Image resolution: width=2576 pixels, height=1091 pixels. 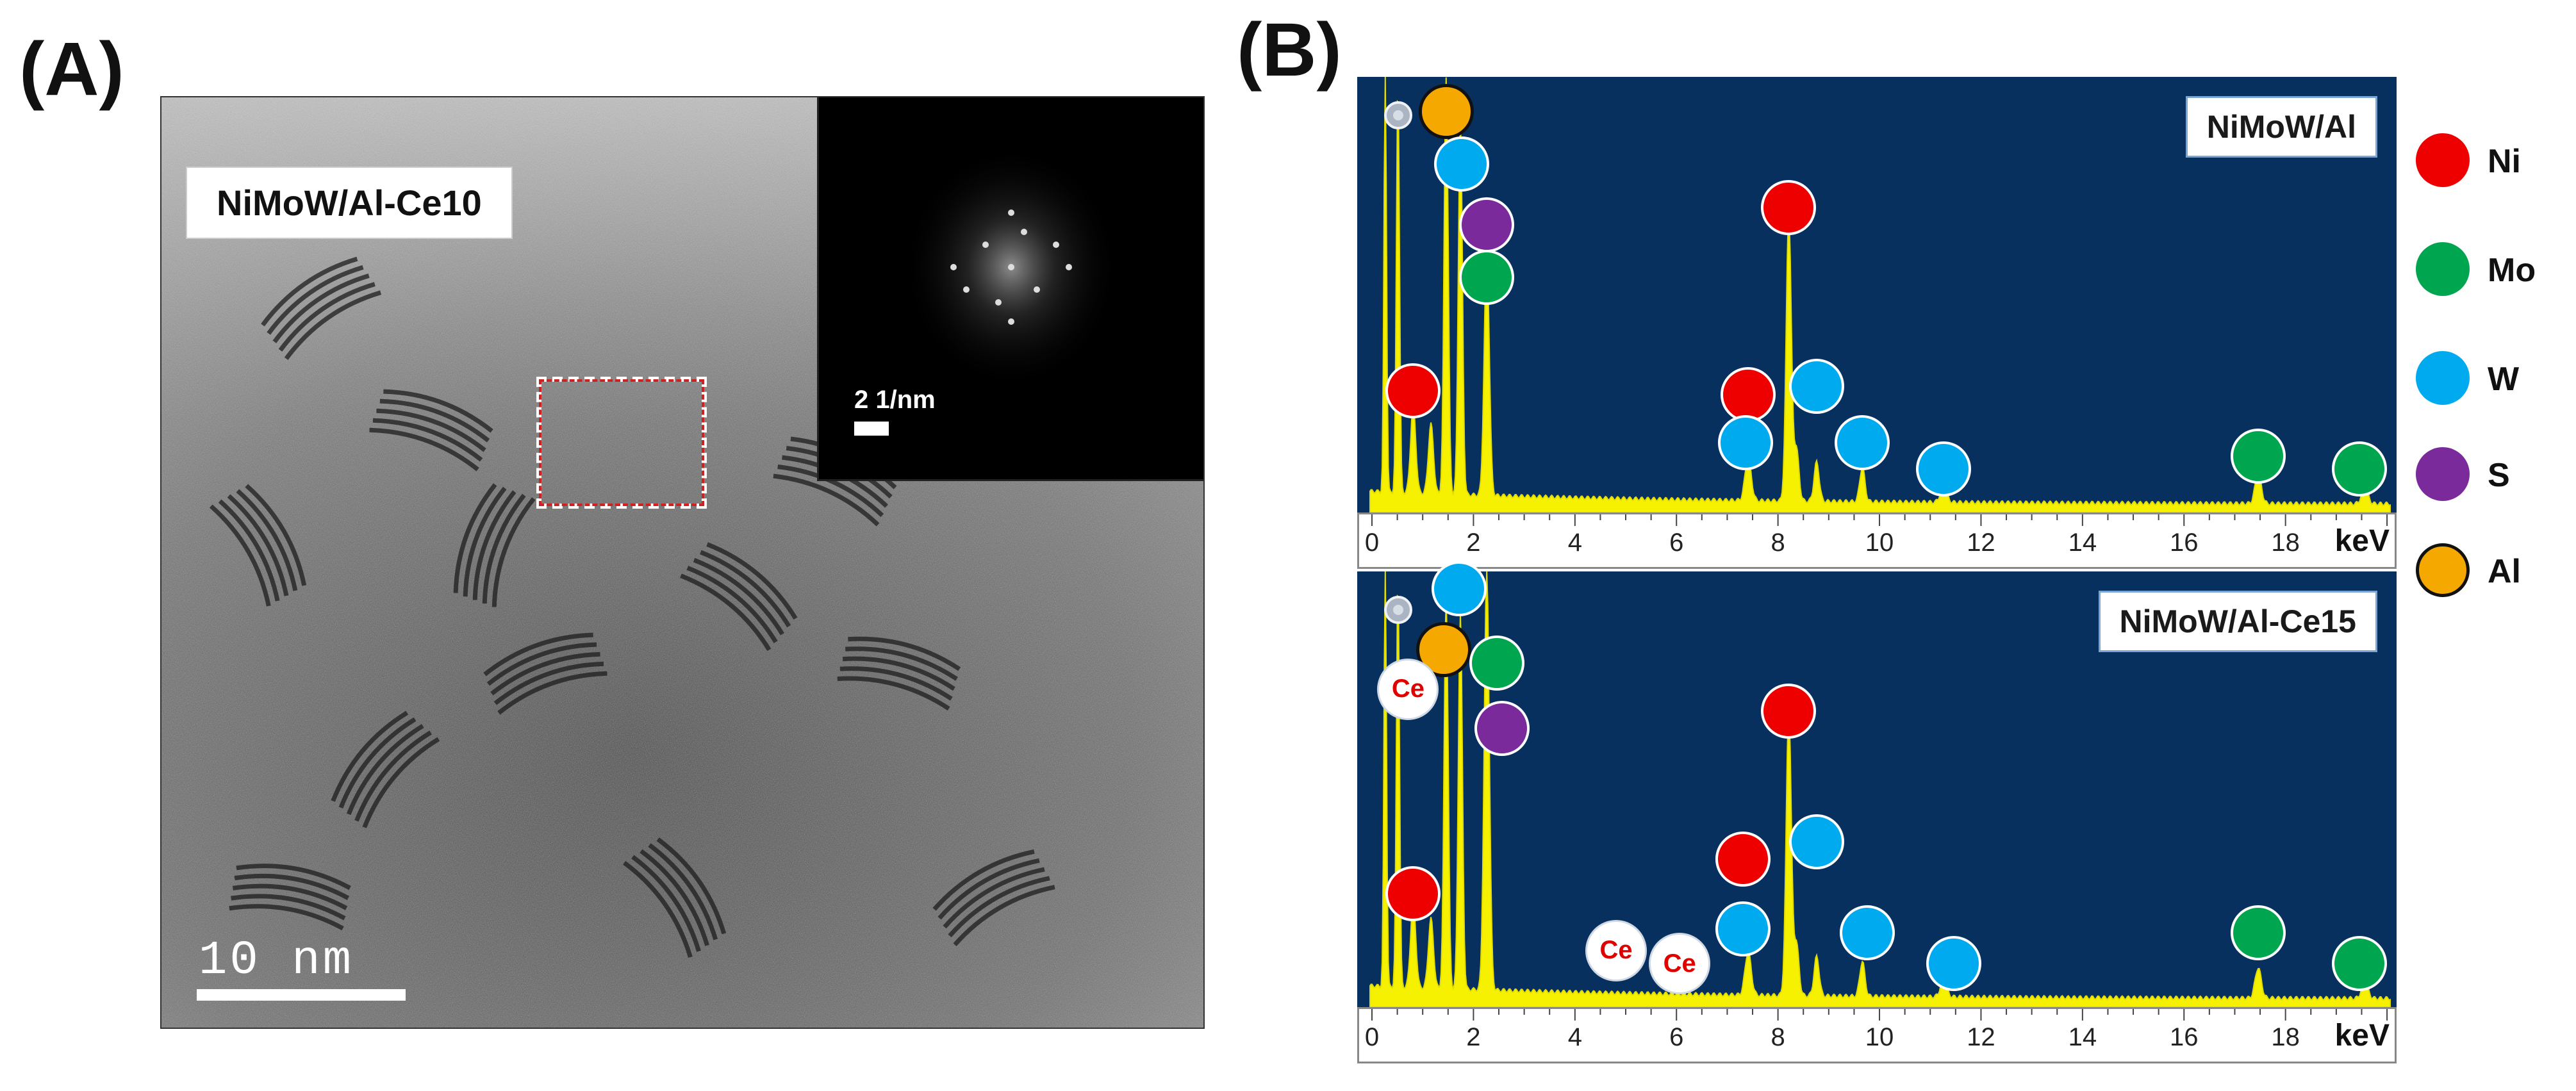 I want to click on fft-scale-label: 2 1/nm, so click(x=895, y=400).